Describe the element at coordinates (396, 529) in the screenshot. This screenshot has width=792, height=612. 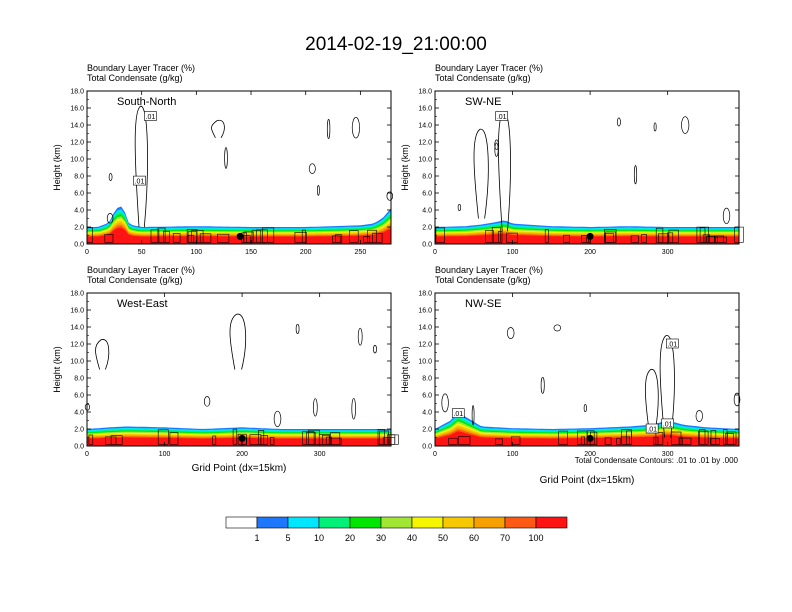
I see `colorbar: 1 5 10 20 30 40 50 60 70 100` at that location.